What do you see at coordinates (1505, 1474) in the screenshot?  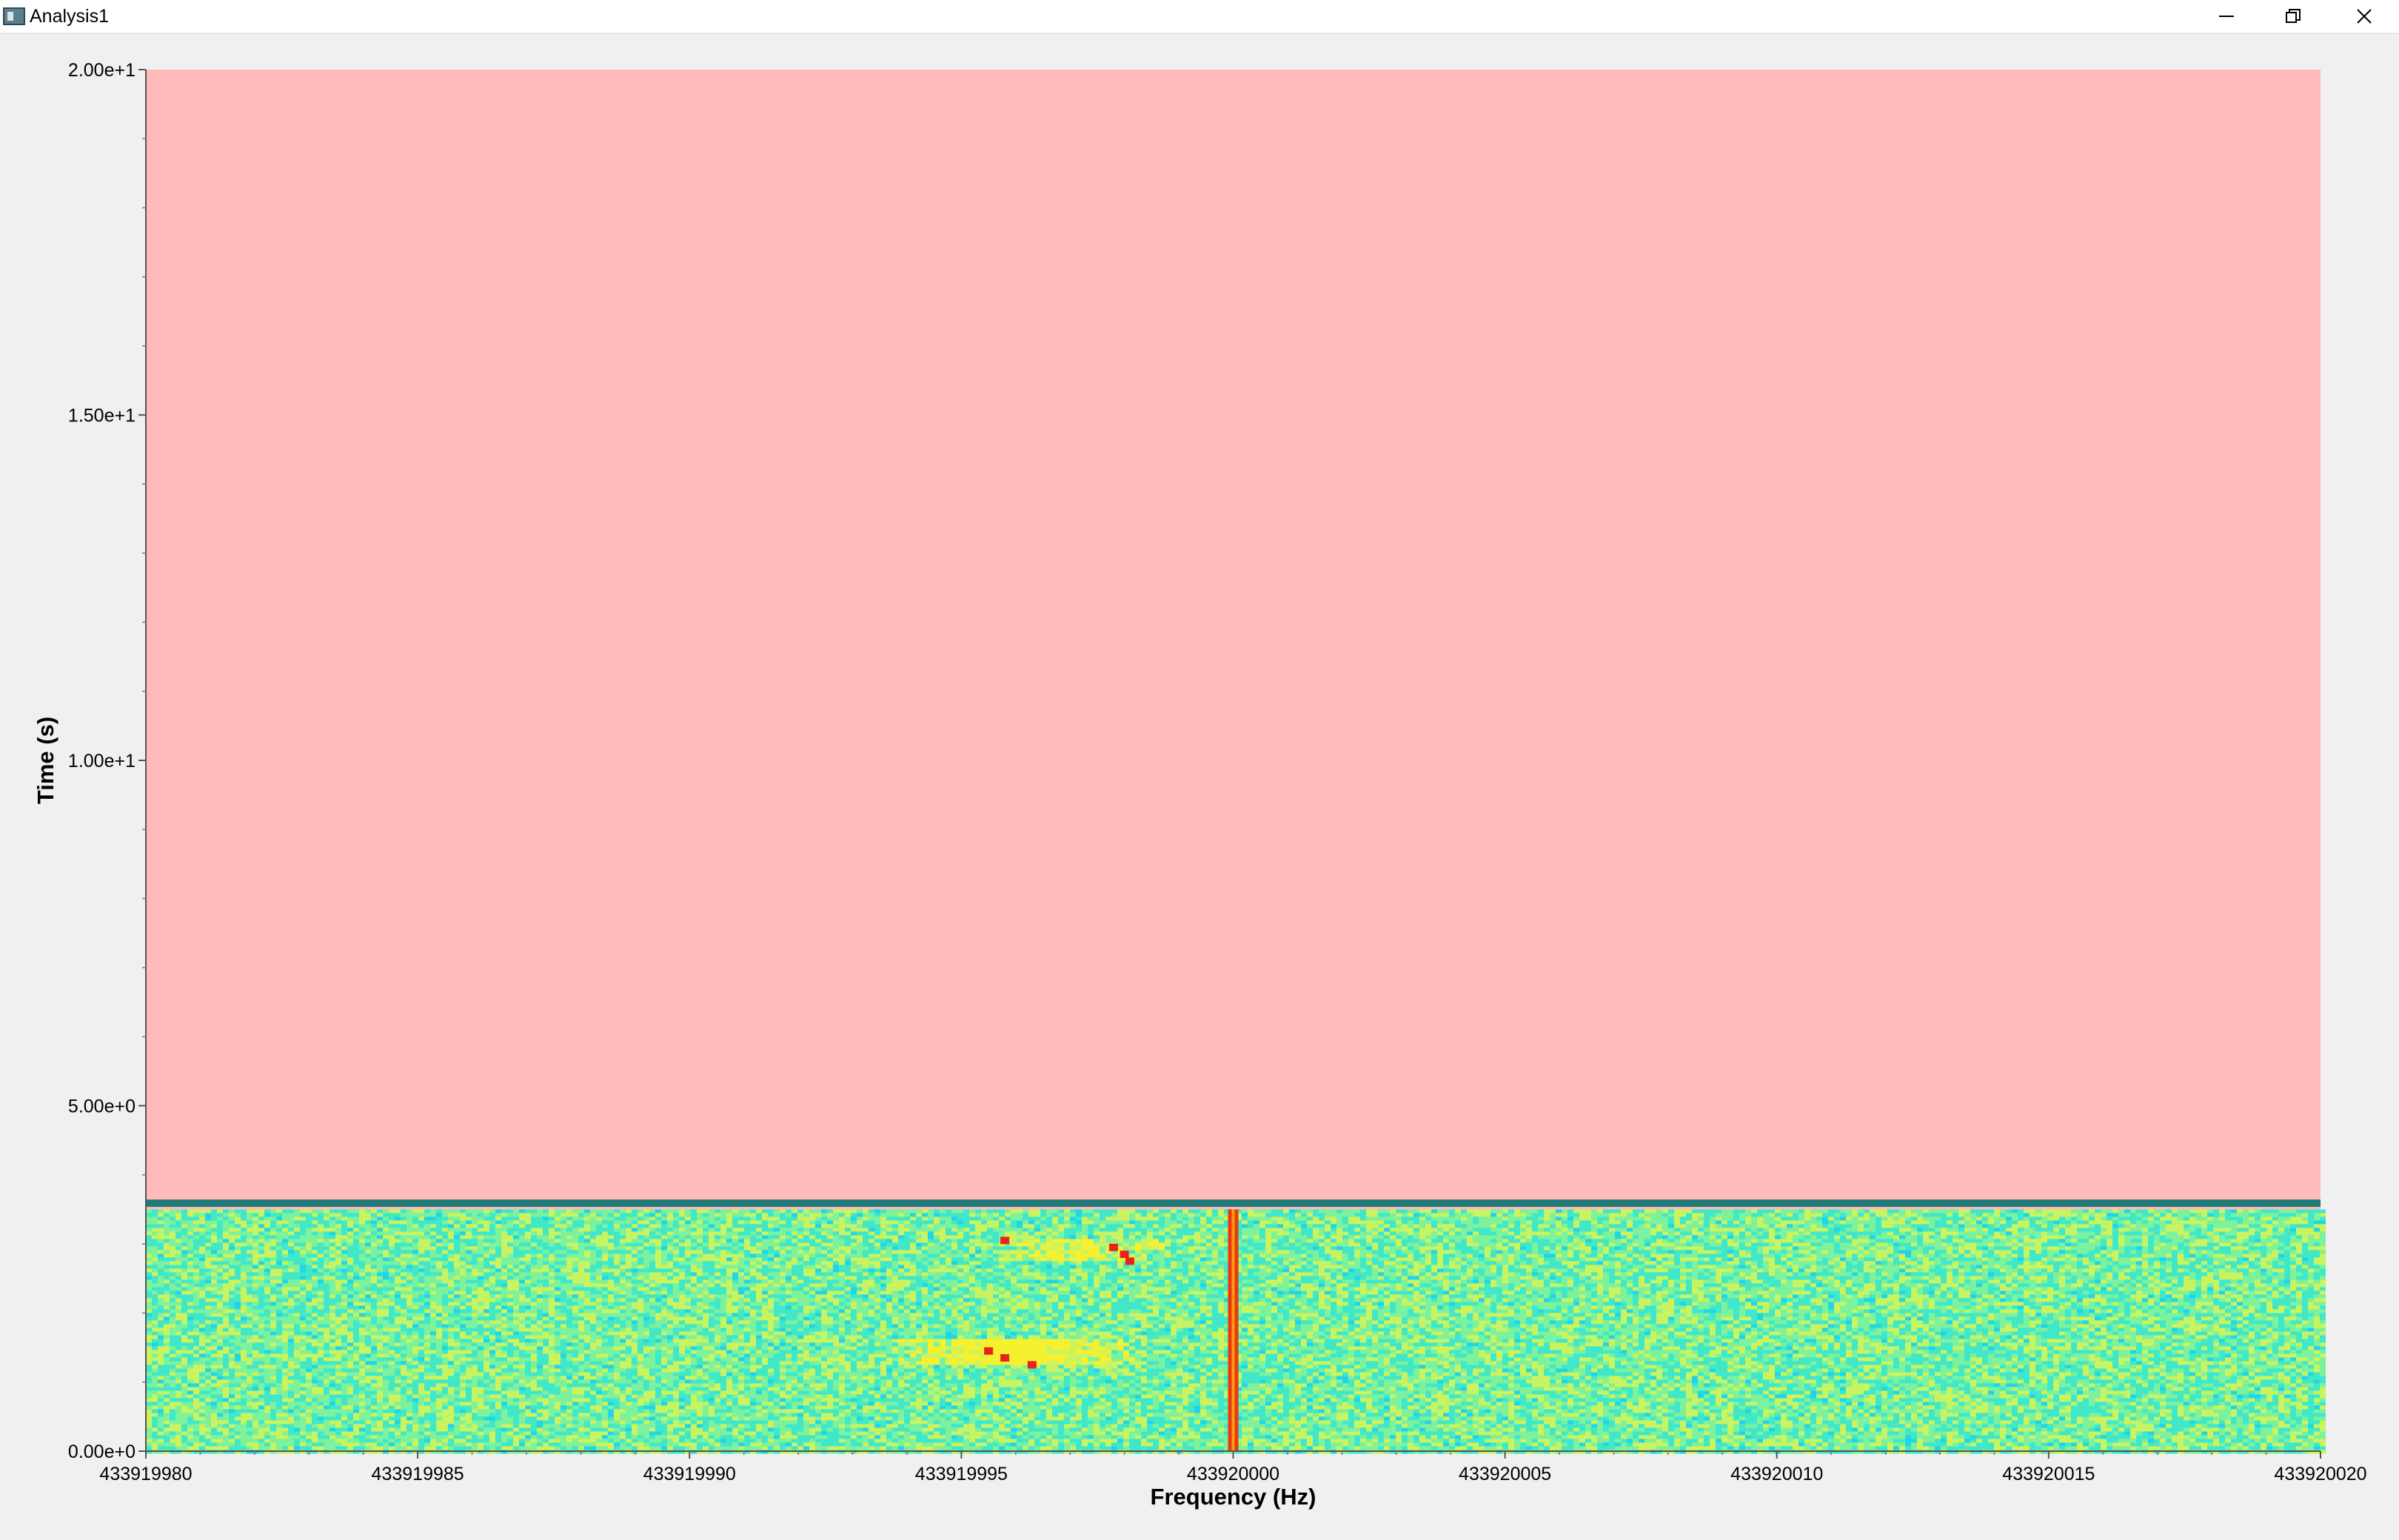 I see `x-tick-label: 433920005` at bounding box center [1505, 1474].